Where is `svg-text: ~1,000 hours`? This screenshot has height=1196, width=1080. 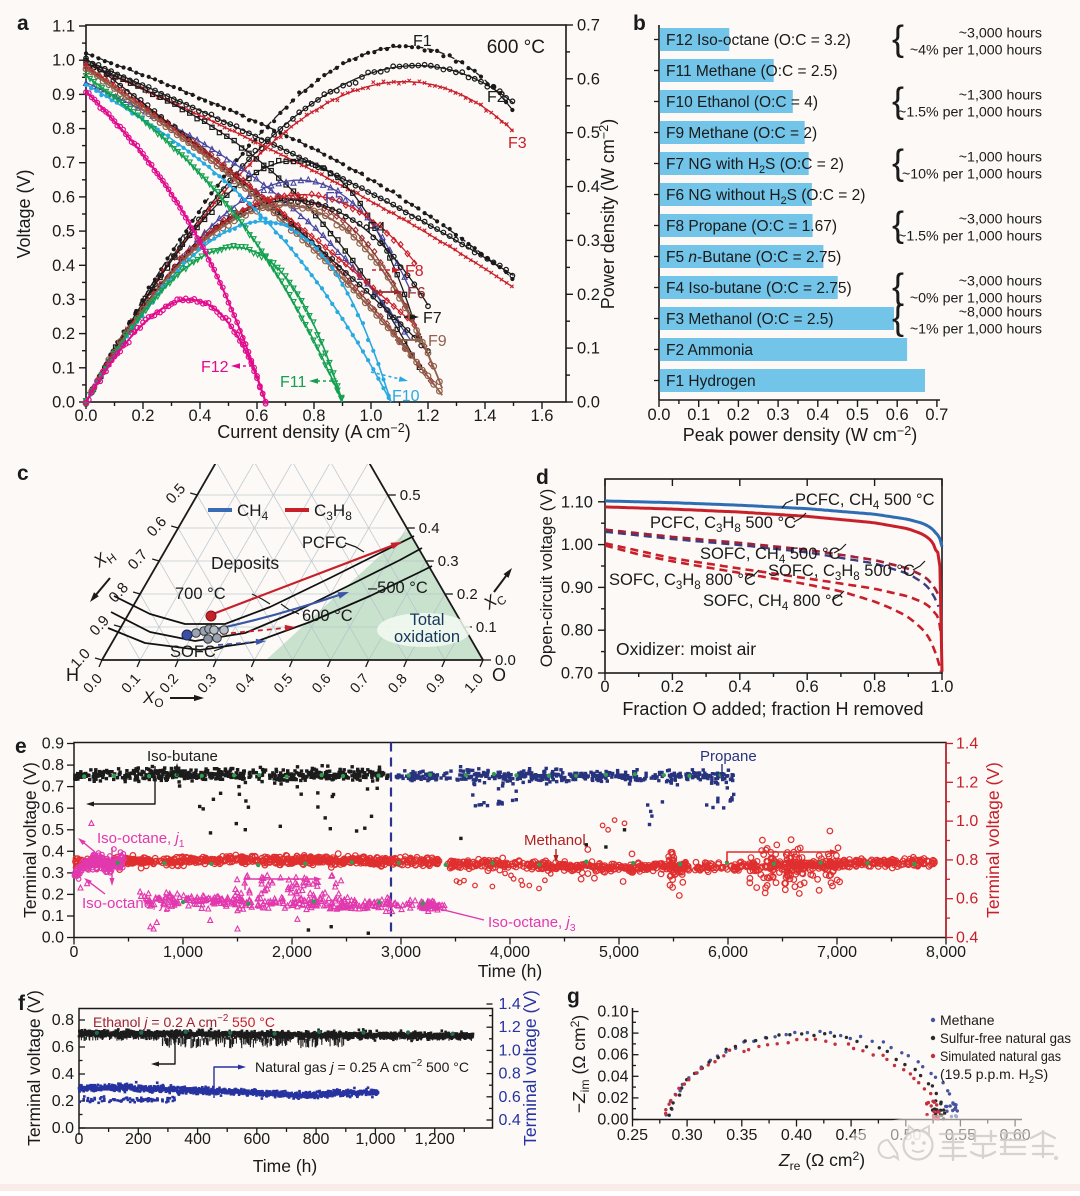 svg-text: ~1,000 hours is located at coordinates (1000, 158).